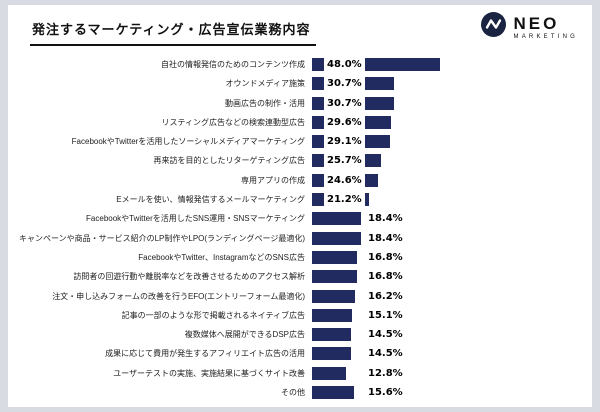 The image size is (600, 412). I want to click on value-label: 15.1%, so click(385, 315).